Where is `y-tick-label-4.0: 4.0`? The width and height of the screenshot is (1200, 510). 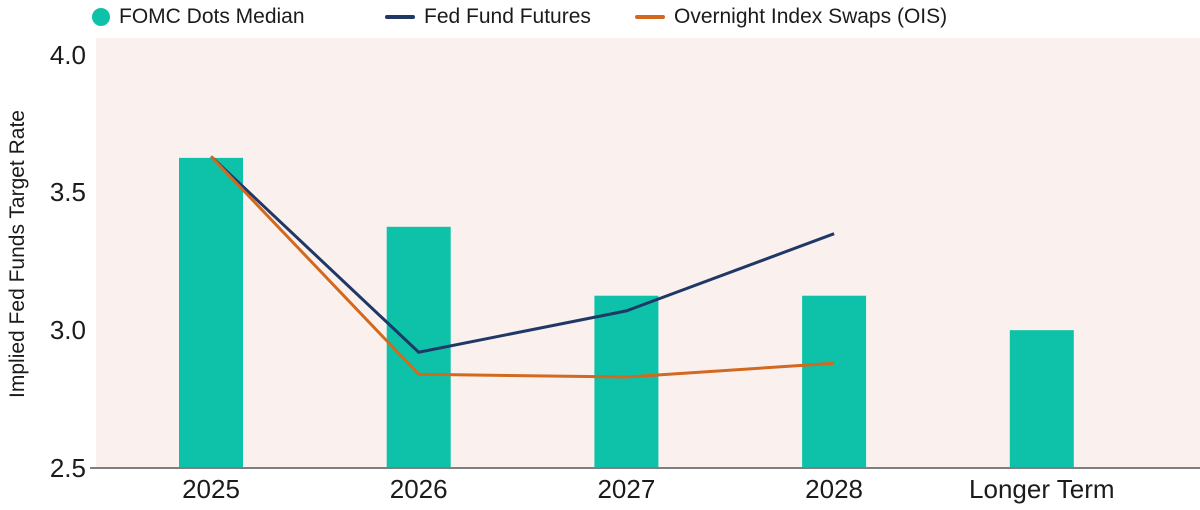
y-tick-label-4.0: 4.0 is located at coordinates (67, 54).